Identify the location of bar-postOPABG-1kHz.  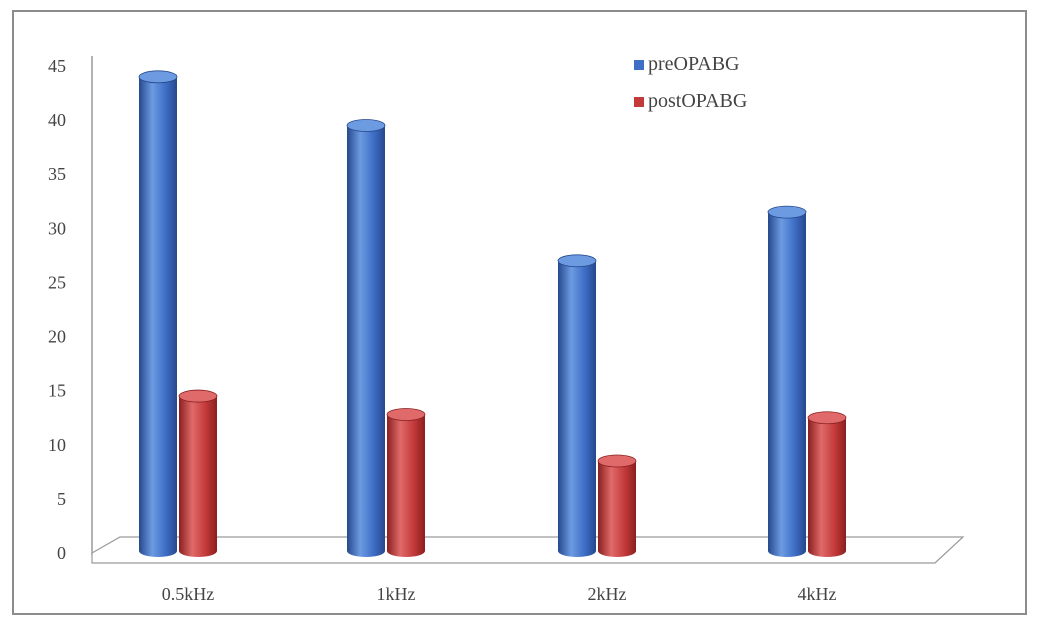
(406, 482).